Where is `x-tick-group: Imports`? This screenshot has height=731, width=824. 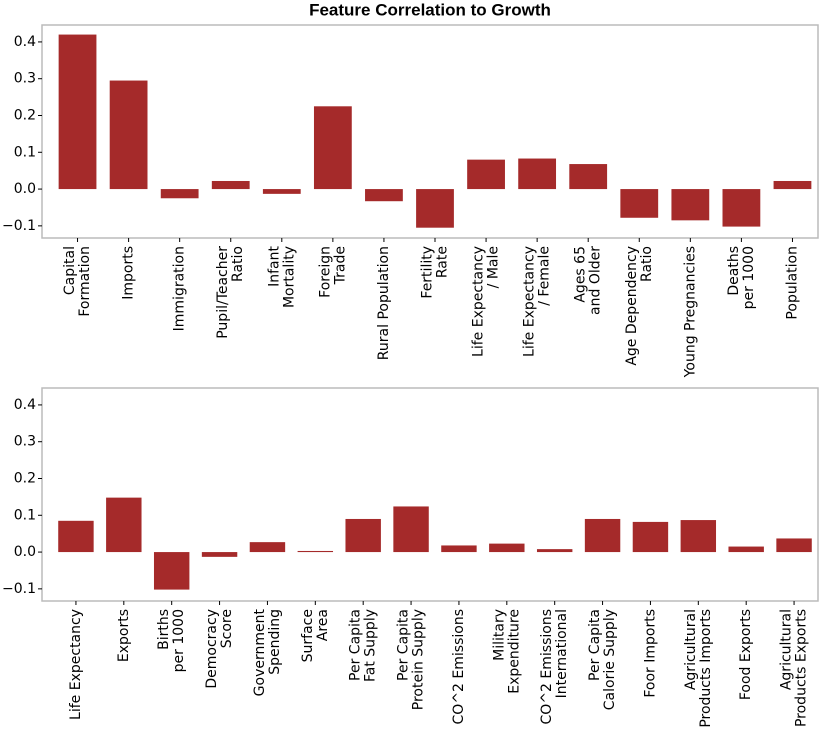
x-tick-group: Imports is located at coordinates (129, 273).